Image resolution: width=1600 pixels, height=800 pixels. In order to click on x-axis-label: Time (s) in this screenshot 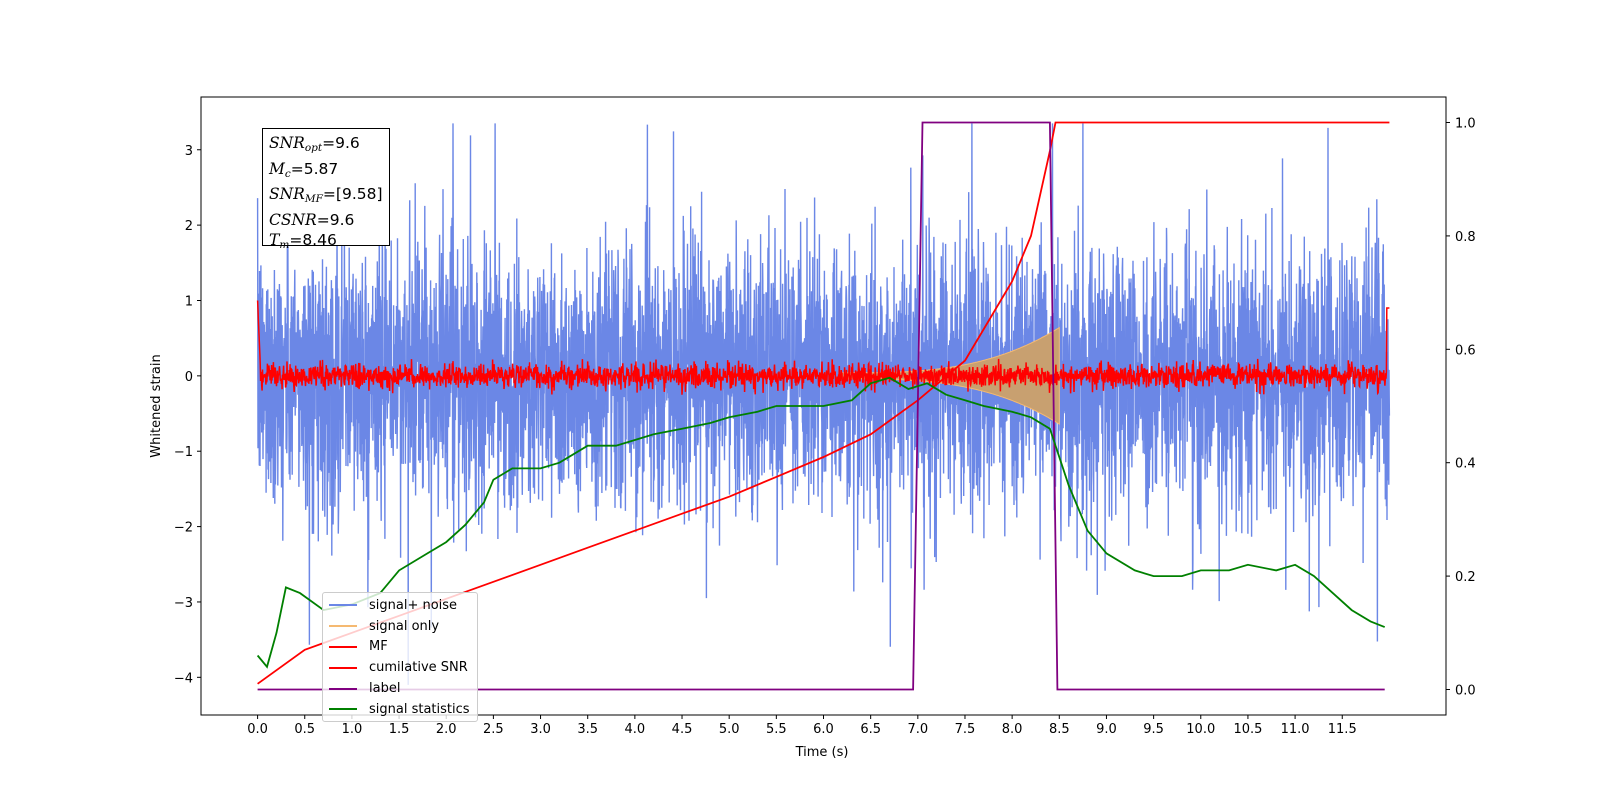, I will do `click(822, 752)`.